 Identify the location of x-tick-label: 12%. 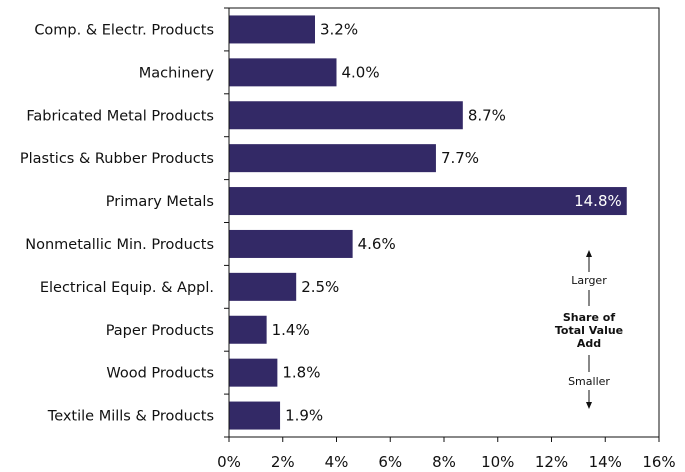
(551, 462).